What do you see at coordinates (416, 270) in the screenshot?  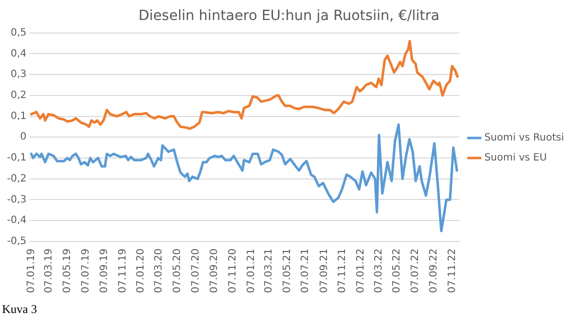 I see `x-tick-label: 07.07.22` at bounding box center [416, 270].